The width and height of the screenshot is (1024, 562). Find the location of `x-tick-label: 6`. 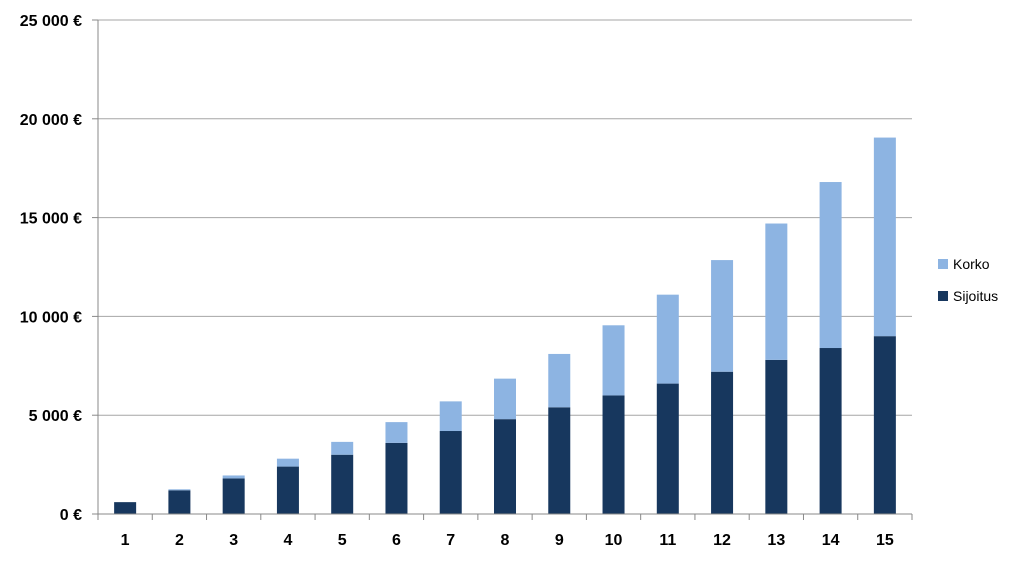

x-tick-label: 6 is located at coordinates (396, 540).